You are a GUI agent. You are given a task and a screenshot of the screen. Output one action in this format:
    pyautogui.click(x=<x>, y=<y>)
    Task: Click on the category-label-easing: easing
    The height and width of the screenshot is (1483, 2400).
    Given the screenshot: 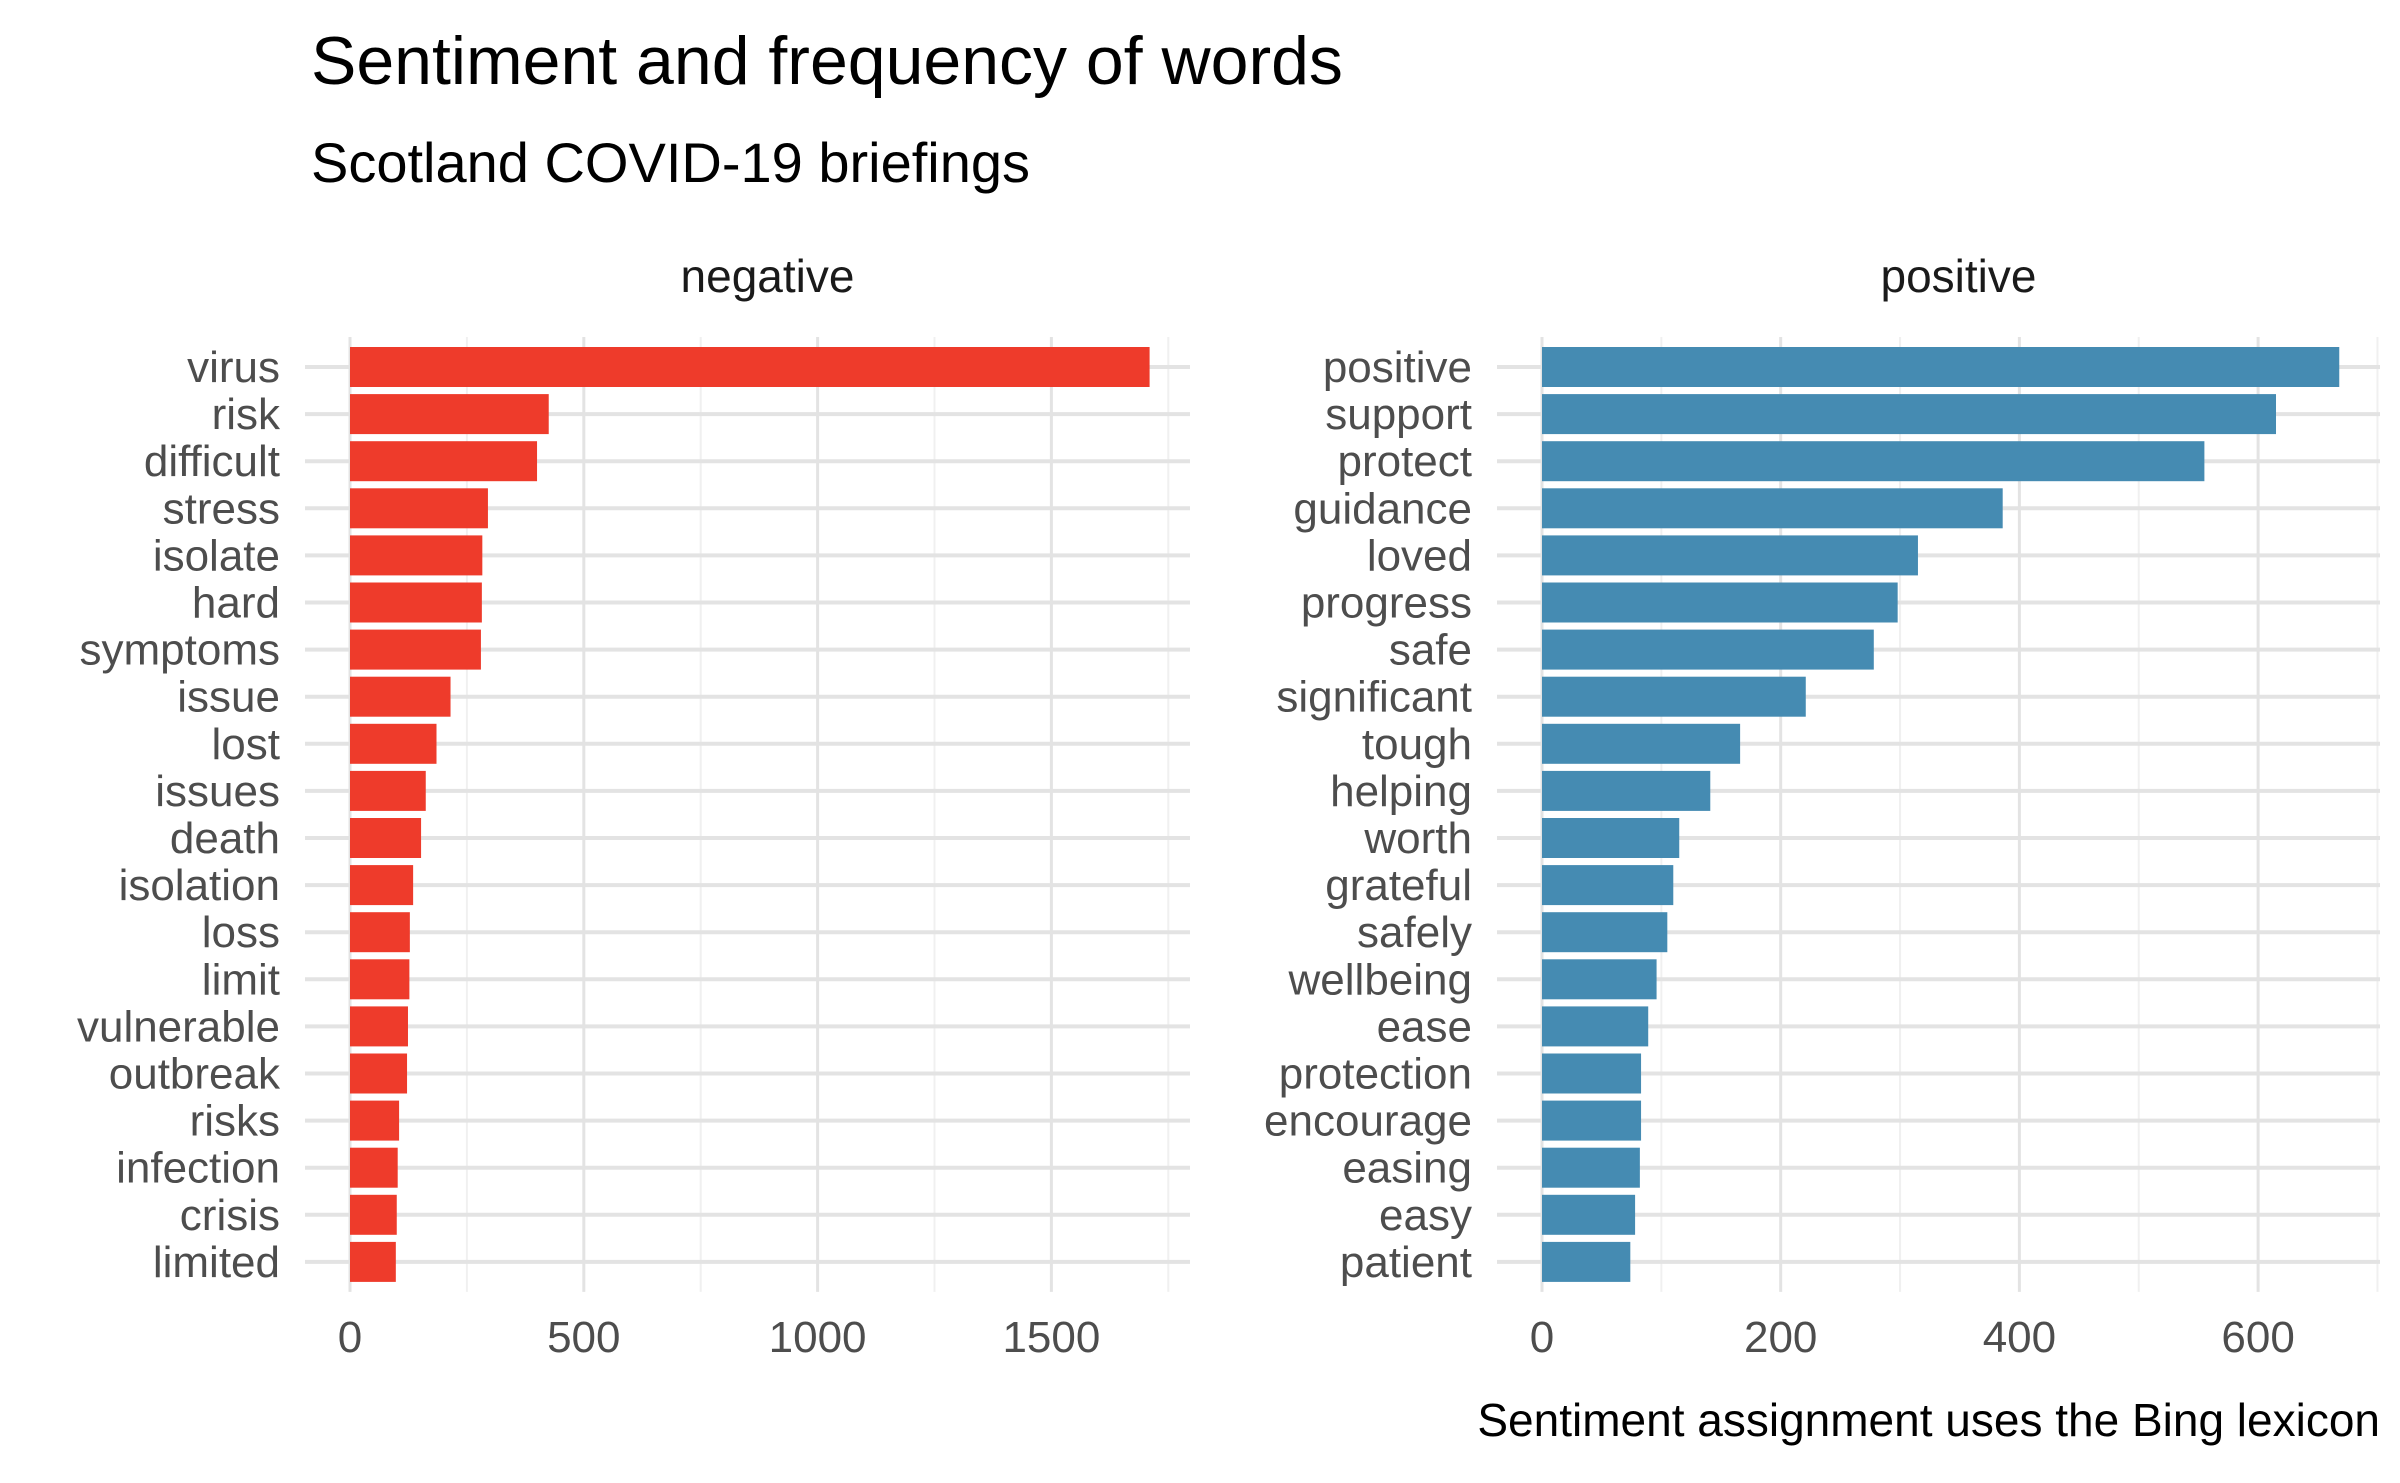 What is the action you would take?
    pyautogui.click(x=1407, y=1168)
    